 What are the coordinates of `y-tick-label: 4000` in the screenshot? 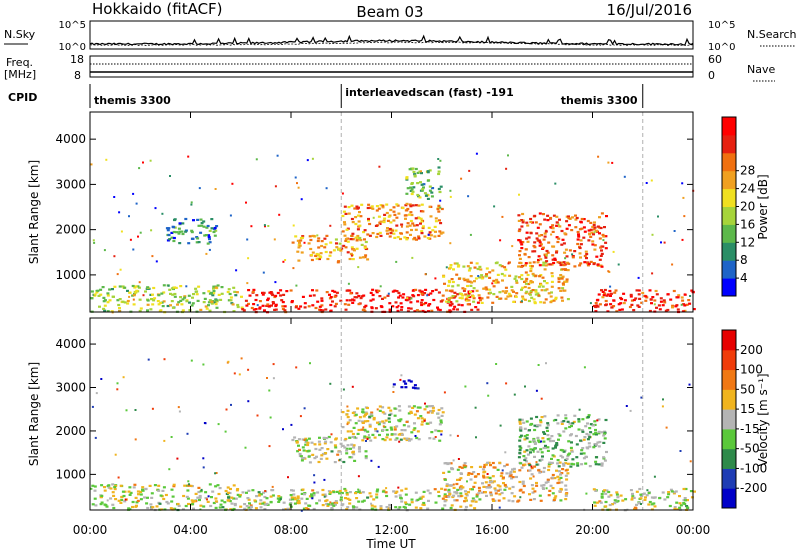 It's located at (70, 139).